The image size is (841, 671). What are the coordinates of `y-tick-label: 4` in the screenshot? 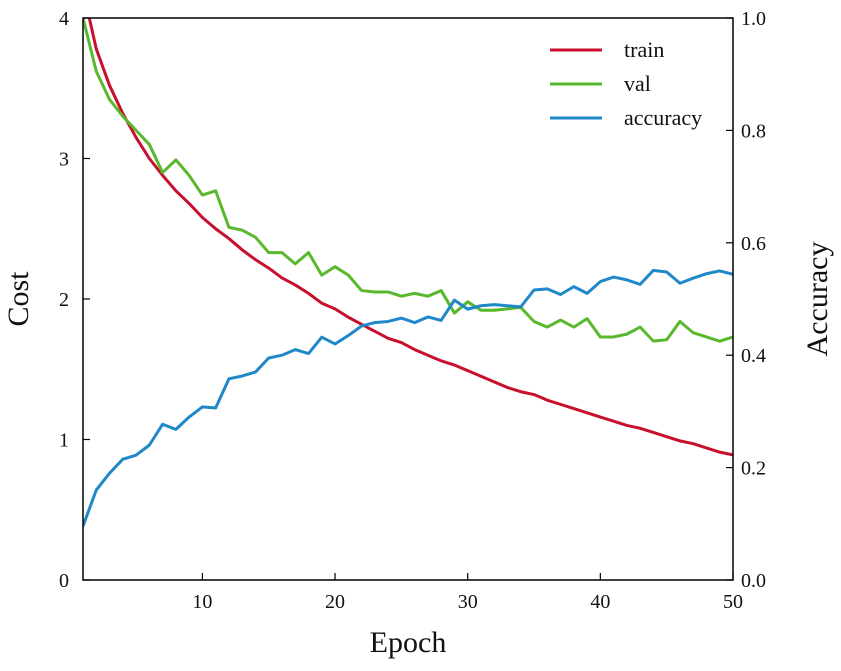 It's located at (64, 19).